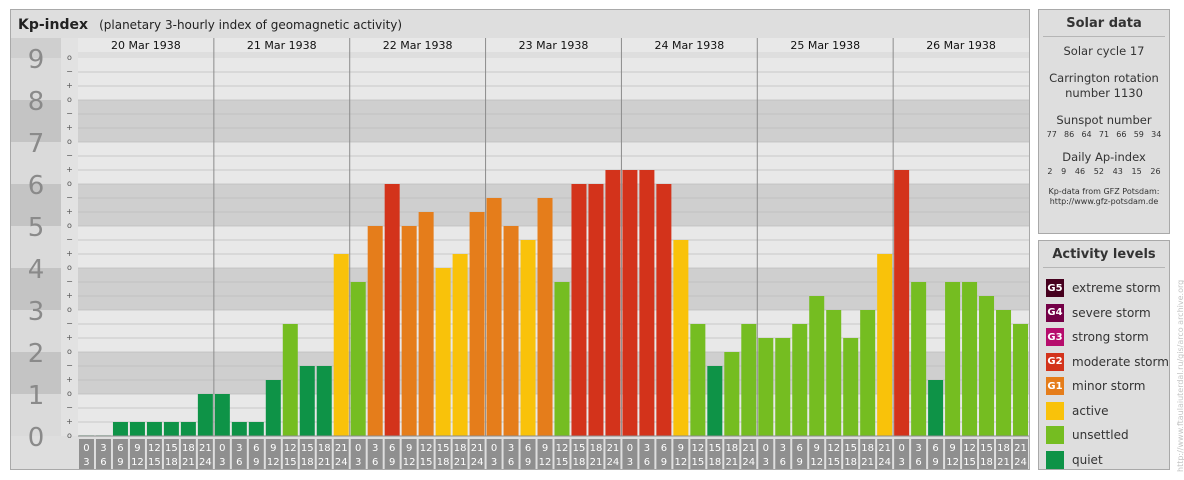  What do you see at coordinates (375, 462) in the screenshot?
I see `hour-end-label: 6` at bounding box center [375, 462].